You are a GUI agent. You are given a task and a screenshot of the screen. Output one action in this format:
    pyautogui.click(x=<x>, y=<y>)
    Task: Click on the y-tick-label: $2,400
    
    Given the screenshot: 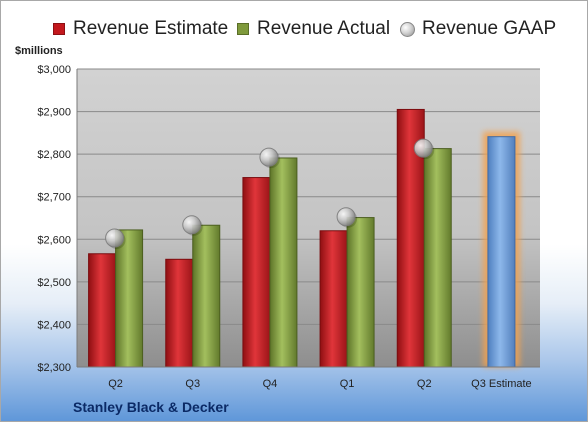 What is the action you would take?
    pyautogui.click(x=54, y=325)
    